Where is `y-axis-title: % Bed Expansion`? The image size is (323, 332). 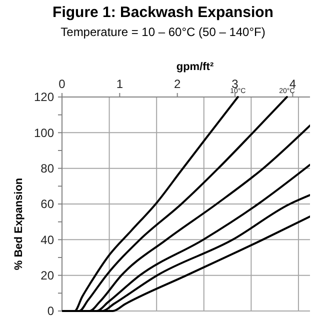 y-axis-title: % Bed Expansion is located at coordinates (19, 224).